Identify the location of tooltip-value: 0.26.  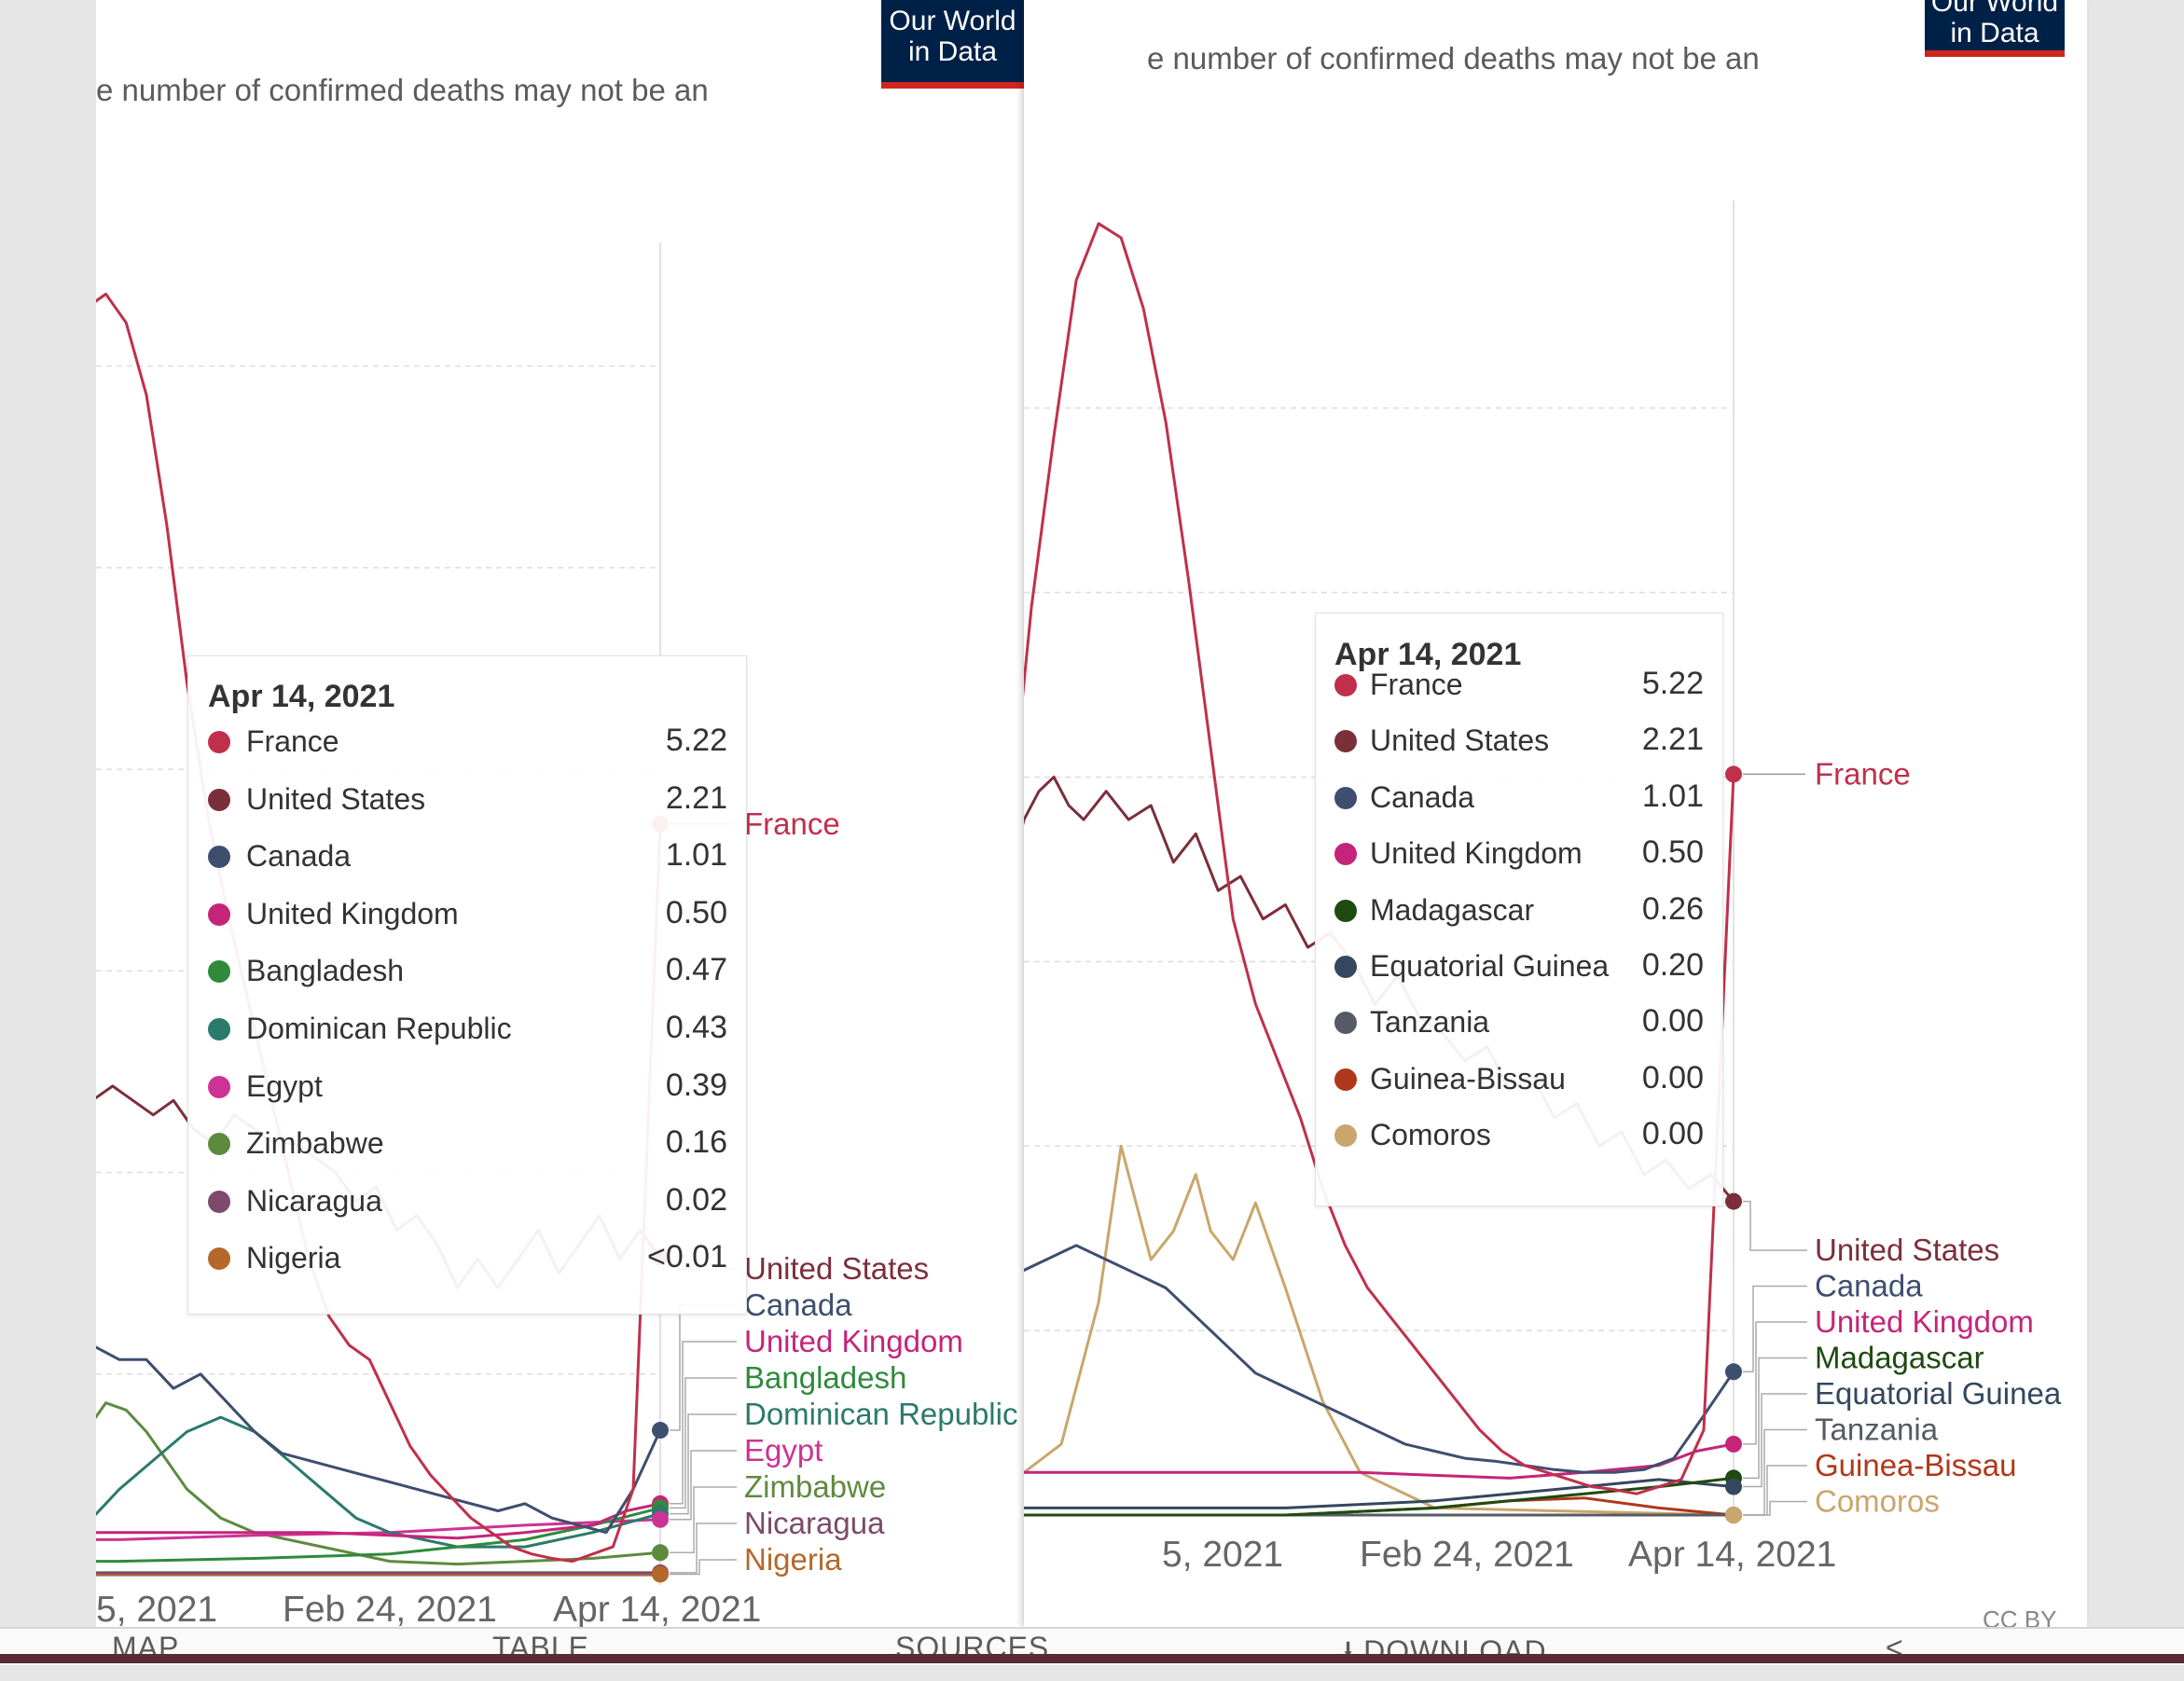
(1672, 908).